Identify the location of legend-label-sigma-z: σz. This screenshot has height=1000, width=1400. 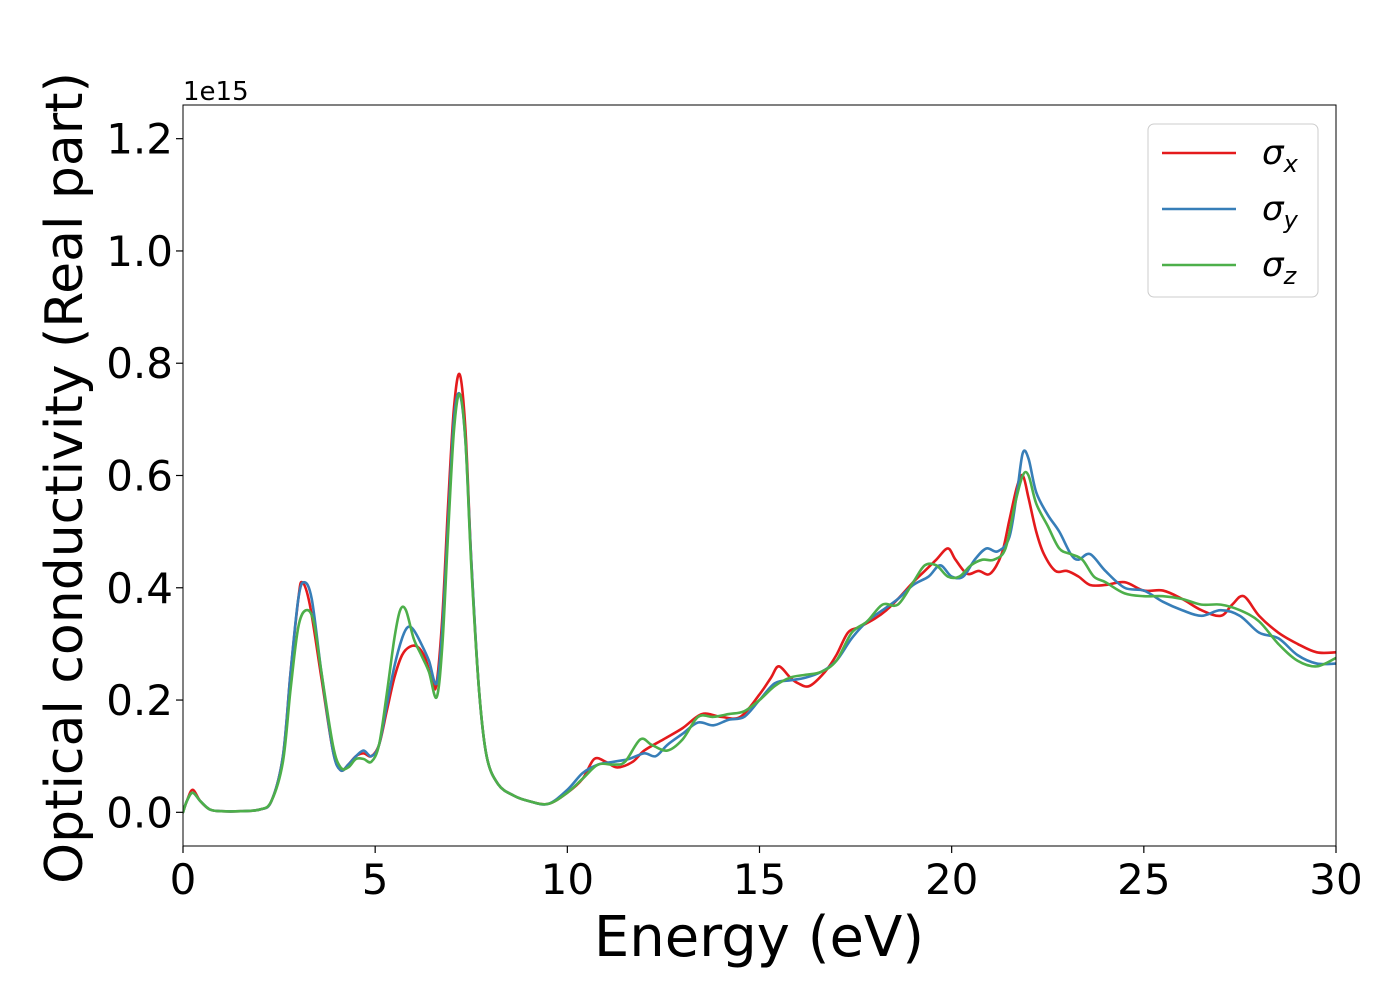
(1280, 267).